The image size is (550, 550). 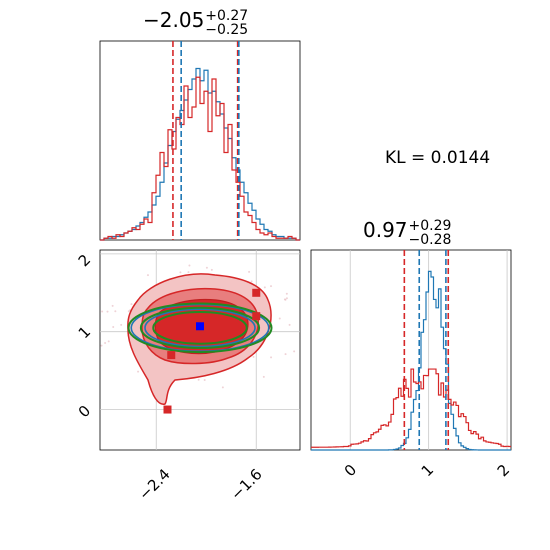 I want to click on ytick-label-2: 2, so click(x=84, y=260).